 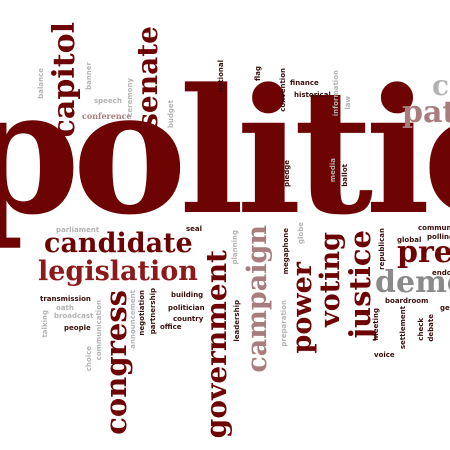 I want to click on word-government: government, so click(x=216, y=344).